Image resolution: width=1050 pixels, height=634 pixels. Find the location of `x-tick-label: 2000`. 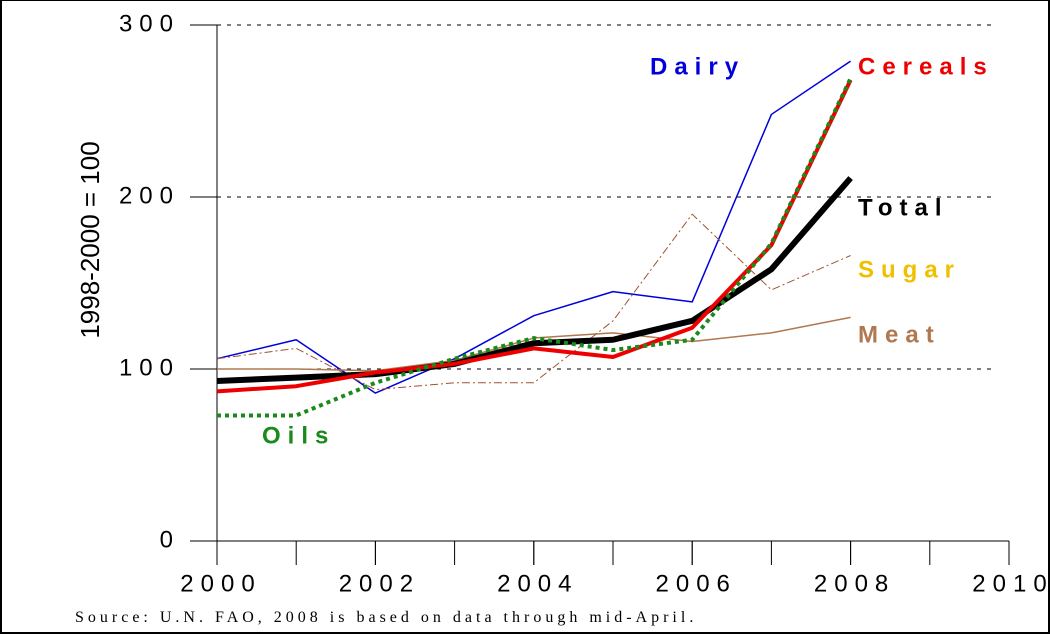

x-tick-label: 2000 is located at coordinates (220, 583).